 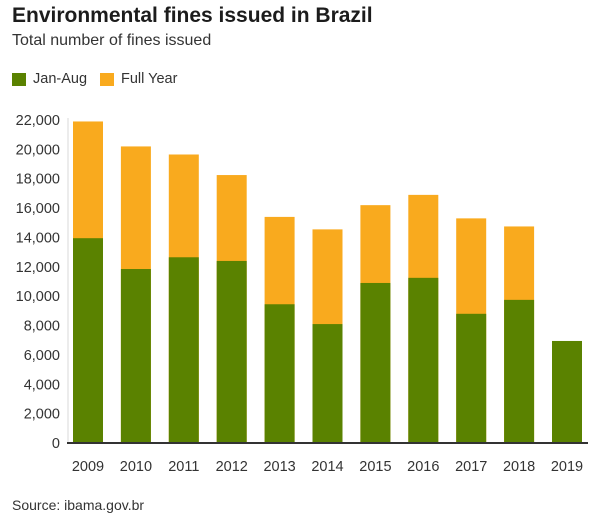 I want to click on legend-item-jan-aug: Jan-Aug, so click(x=49, y=79).